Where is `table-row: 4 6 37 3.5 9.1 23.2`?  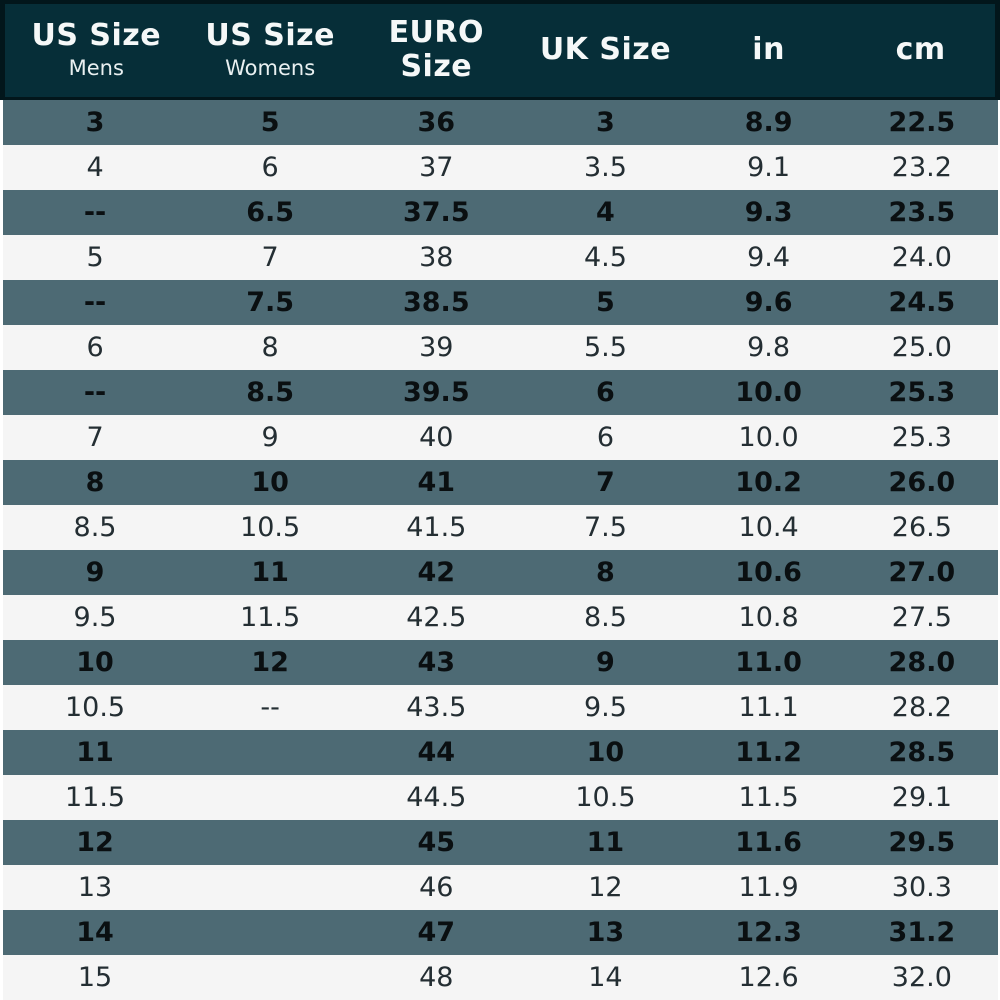 table-row: 4 6 37 3.5 9.1 23.2 is located at coordinates (500, 168).